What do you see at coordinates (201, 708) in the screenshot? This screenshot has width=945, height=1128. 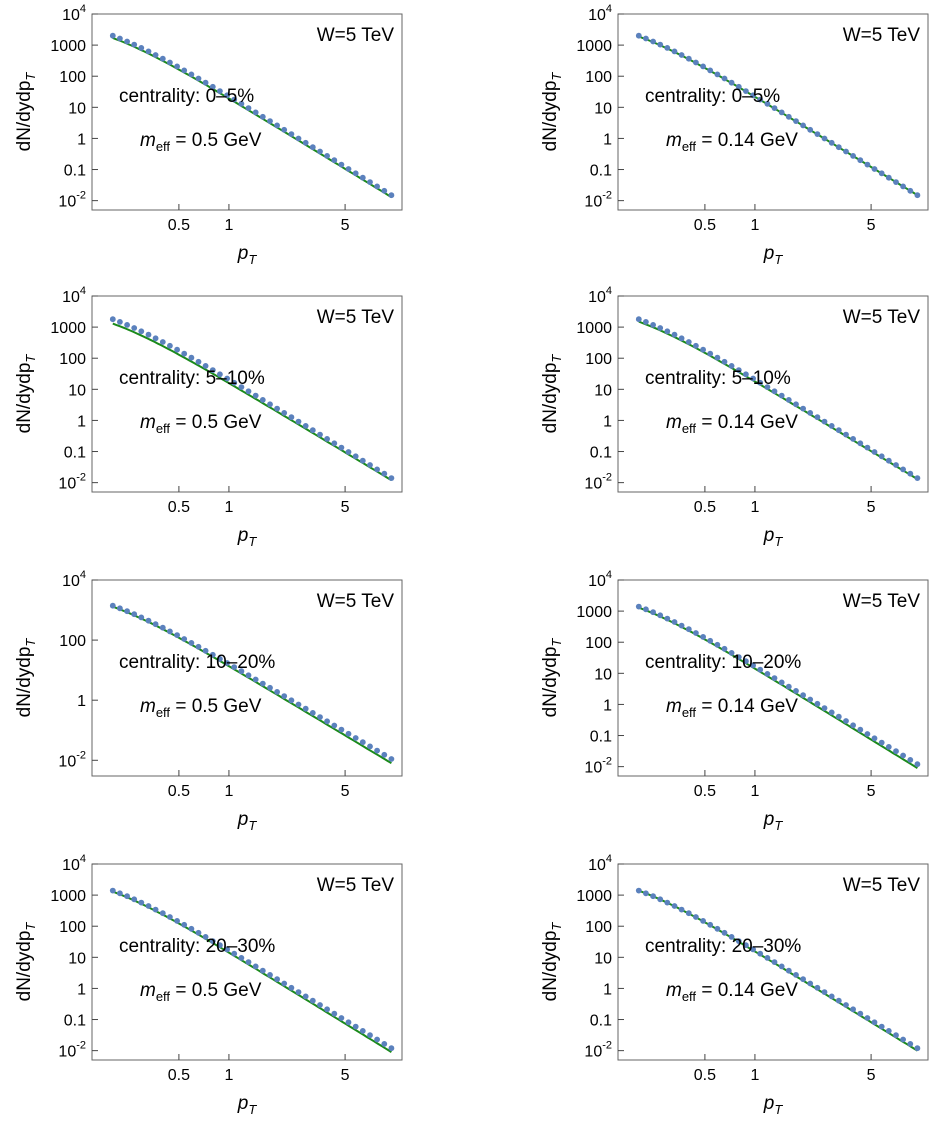 I see `meff-label: meff = 0.5 GeV` at bounding box center [201, 708].